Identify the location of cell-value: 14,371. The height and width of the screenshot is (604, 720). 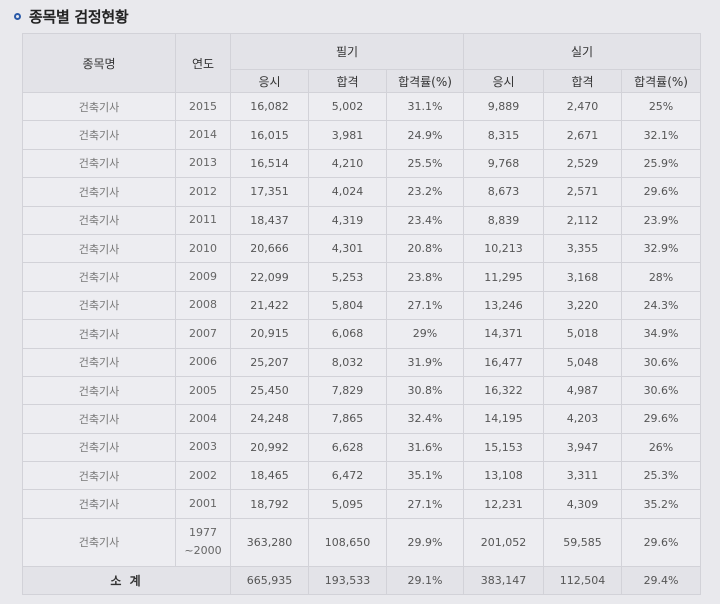
(504, 334).